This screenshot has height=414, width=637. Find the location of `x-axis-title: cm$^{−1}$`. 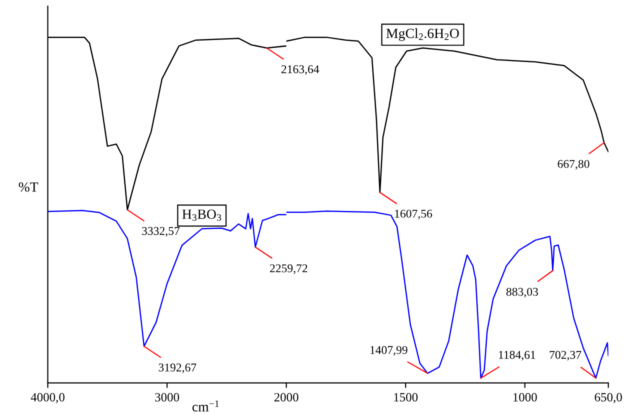

x-axis-title: cm$^{−1}$ is located at coordinates (205, 406).